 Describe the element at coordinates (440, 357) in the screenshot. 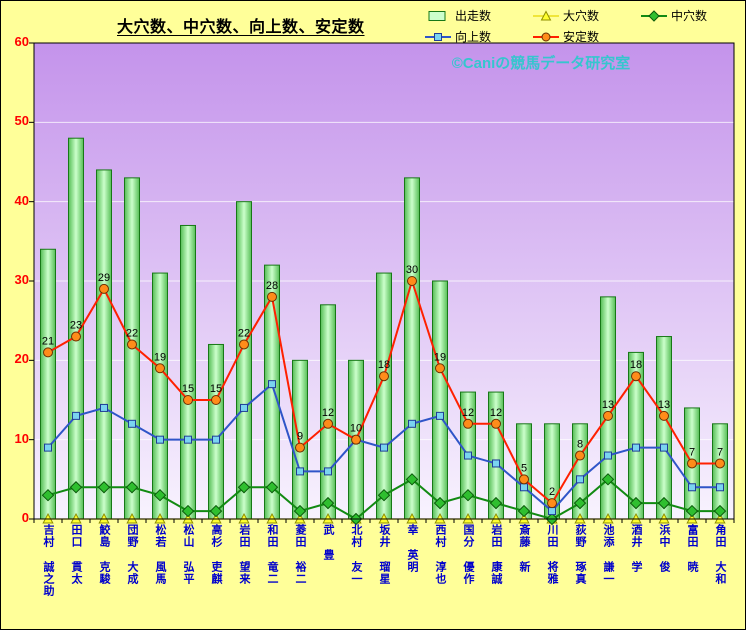

I see `data-label-stability-14: 19` at that location.